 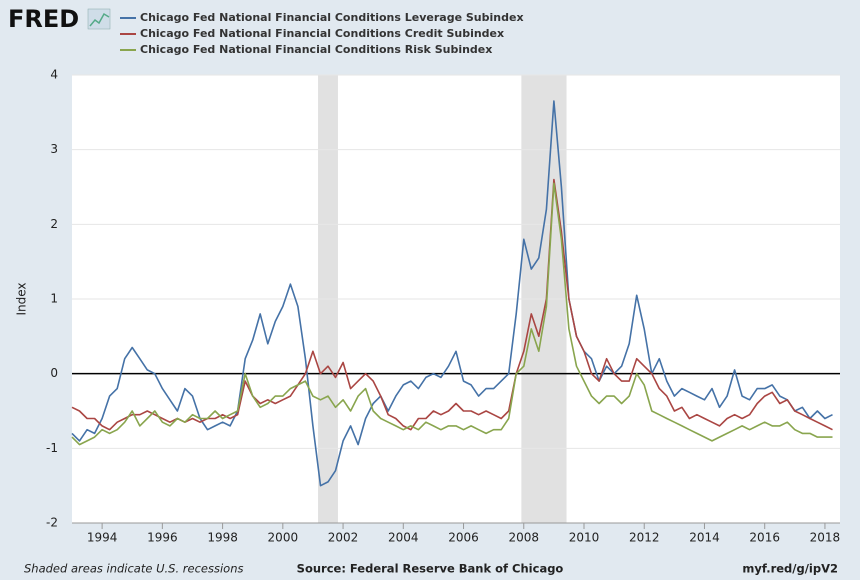 What do you see at coordinates (52, 448) in the screenshot?
I see `y-tick-label: -1` at bounding box center [52, 448].